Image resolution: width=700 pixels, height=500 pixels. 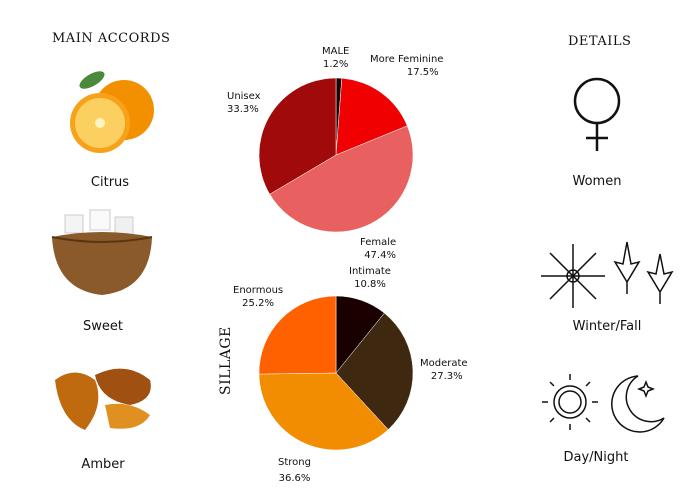 What do you see at coordinates (370, 278) in the screenshot?
I see `pie2-label-intimate: Intimate 10.8%` at bounding box center [370, 278].